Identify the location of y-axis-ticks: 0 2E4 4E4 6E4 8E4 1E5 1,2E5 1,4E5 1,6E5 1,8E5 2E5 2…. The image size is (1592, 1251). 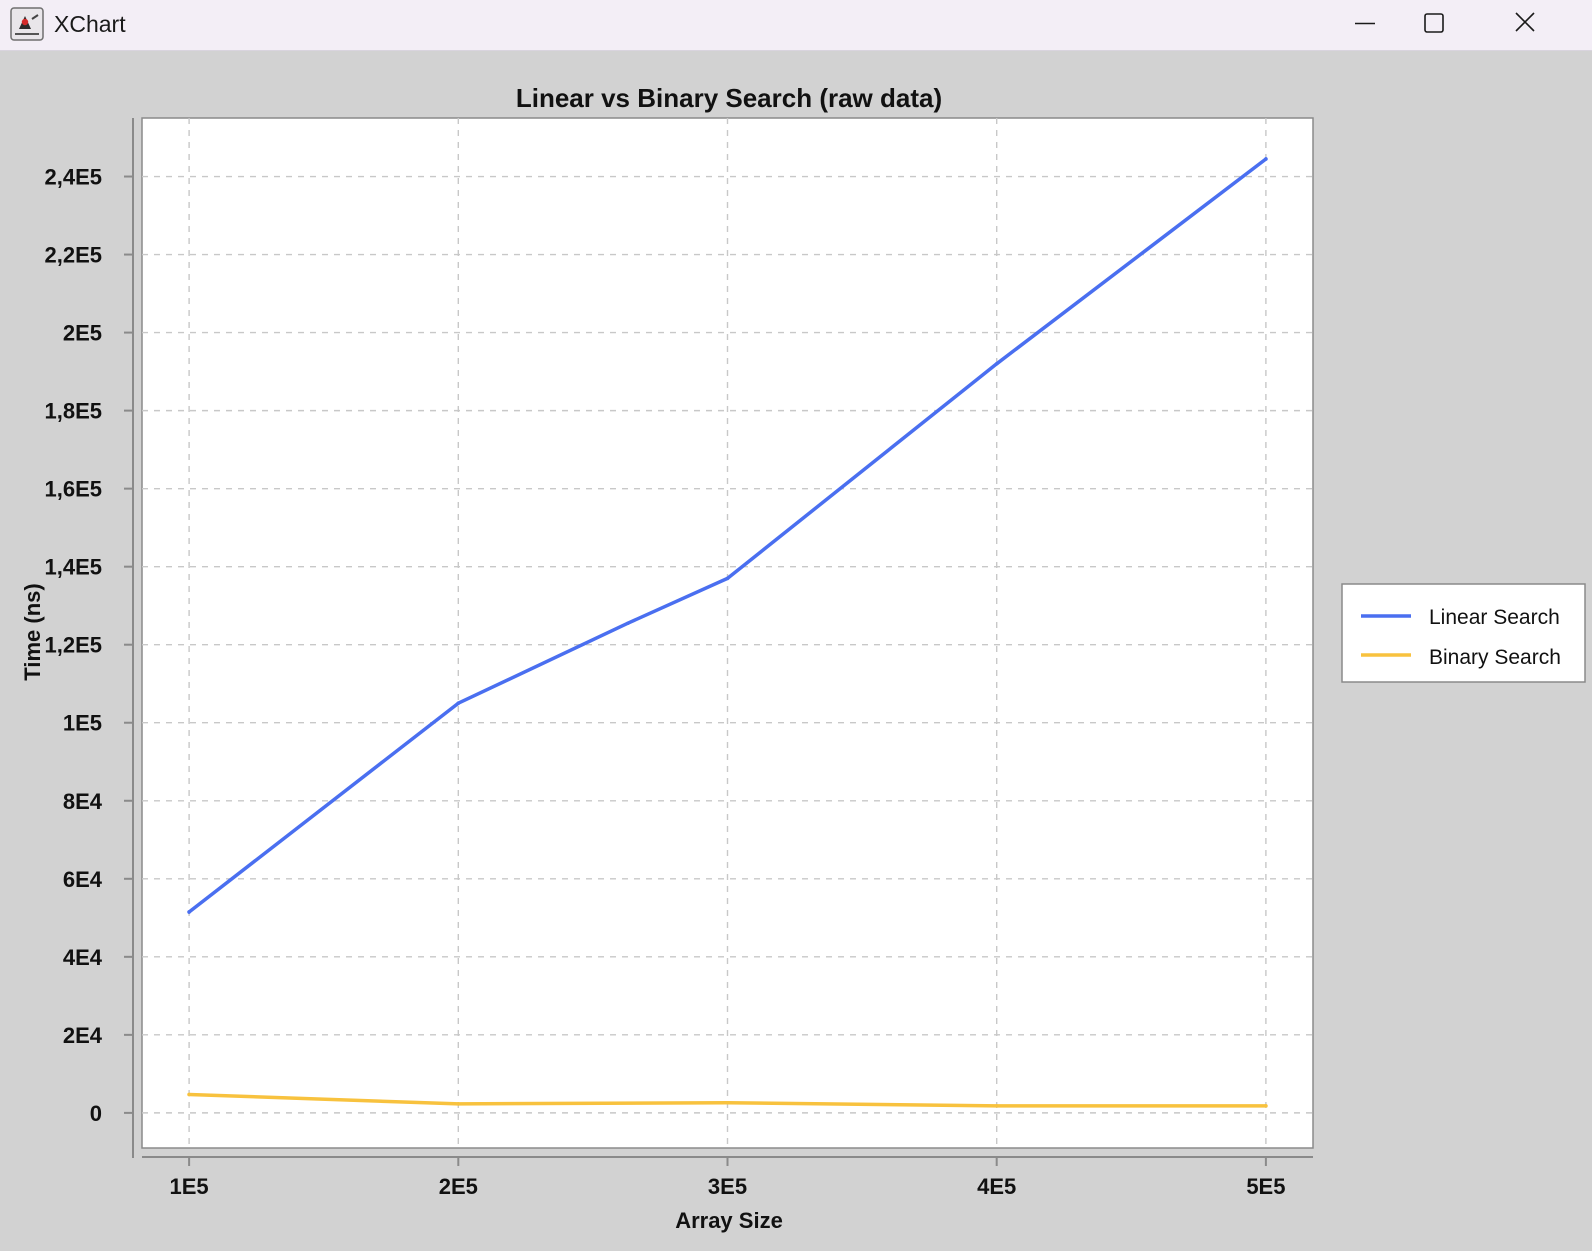
(89, 645).